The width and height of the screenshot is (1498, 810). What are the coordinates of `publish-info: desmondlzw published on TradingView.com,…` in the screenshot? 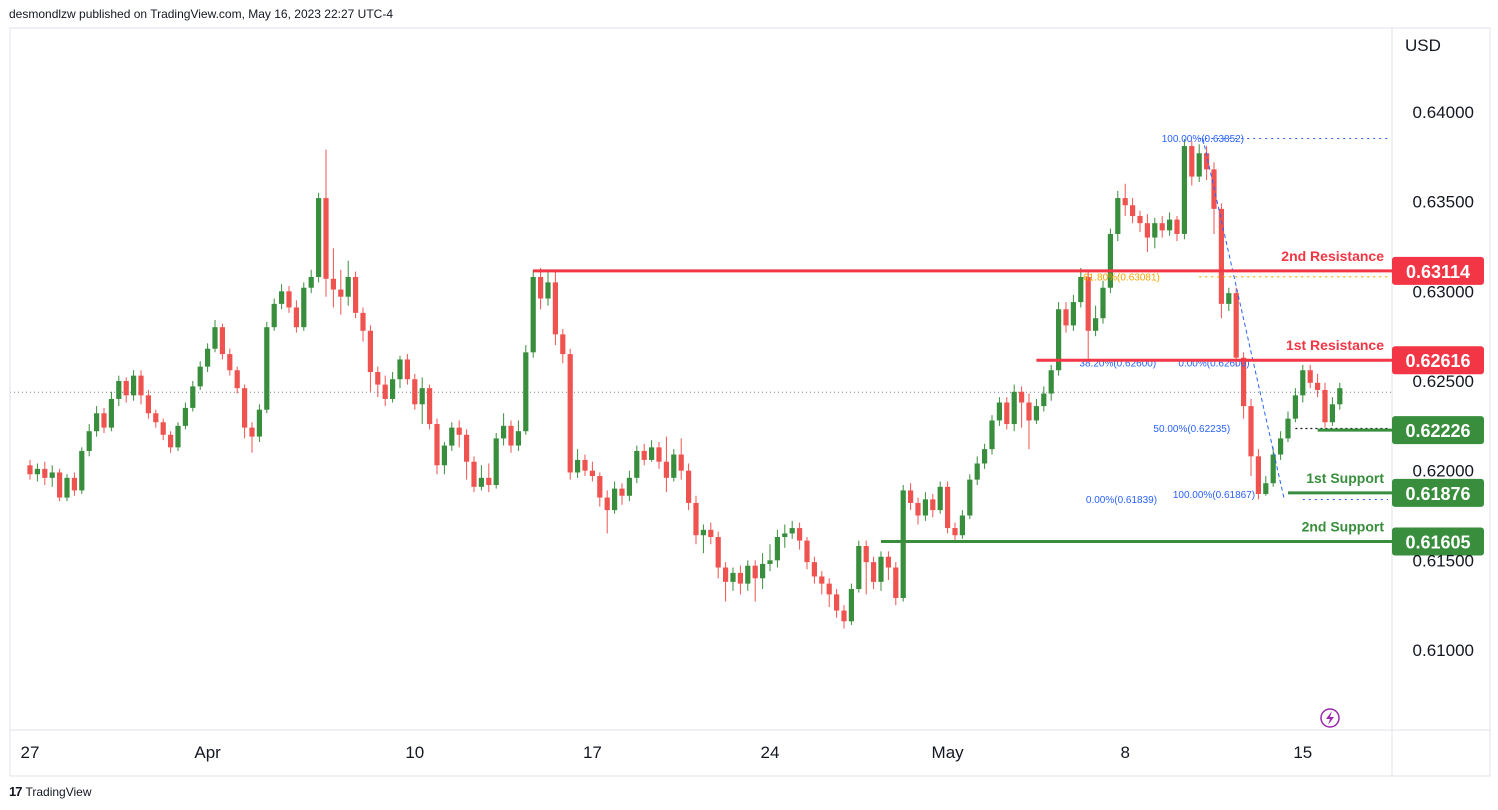 It's located at (201, 14).